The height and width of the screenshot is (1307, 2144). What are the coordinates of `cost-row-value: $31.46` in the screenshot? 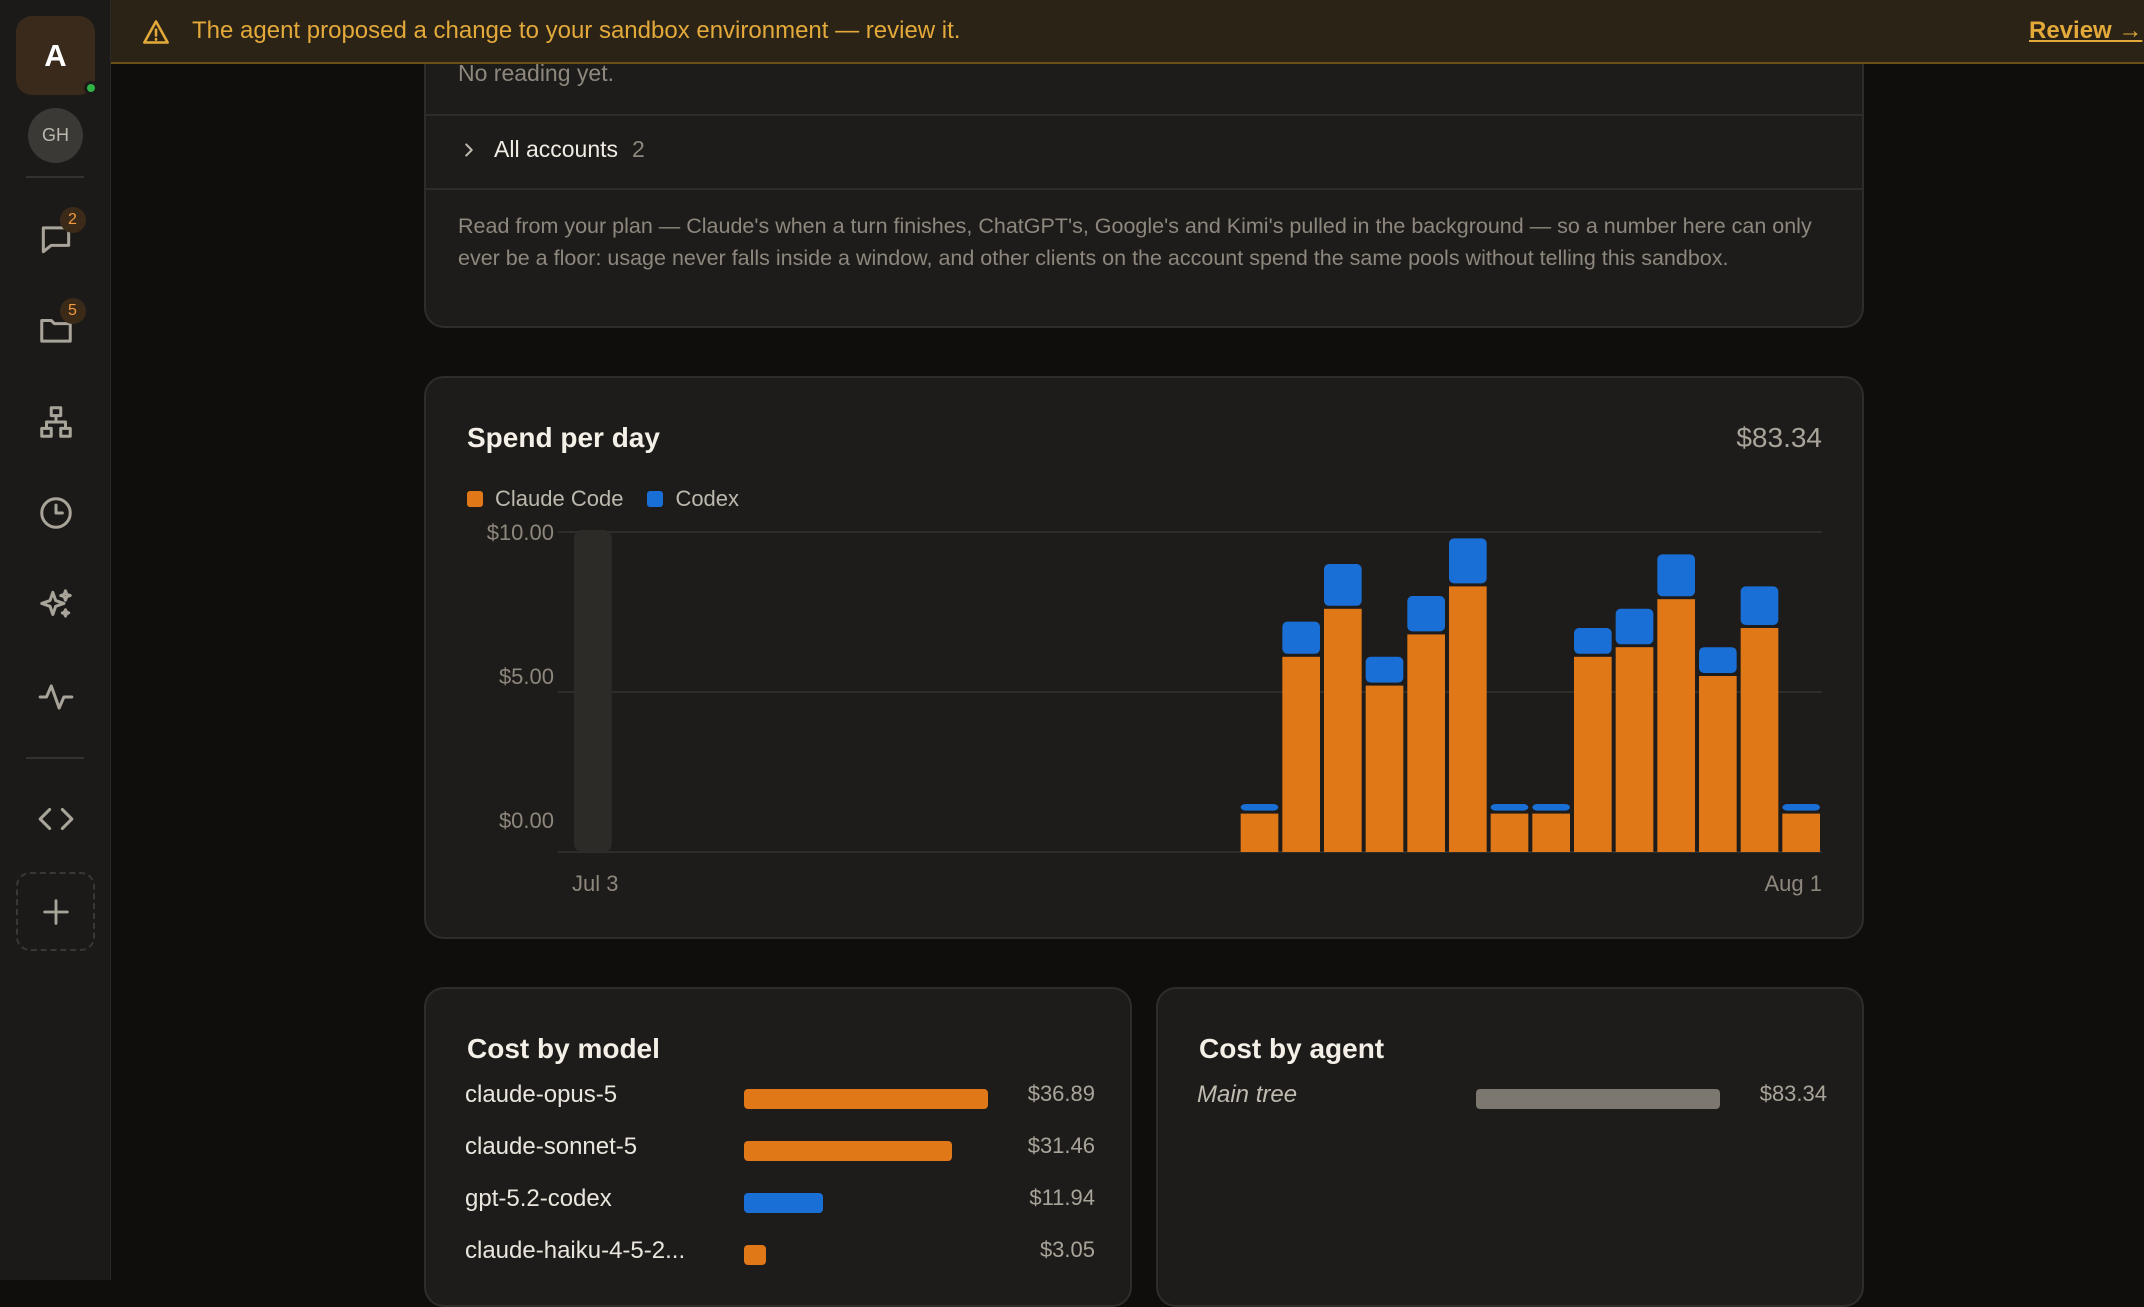 It's located at (1061, 1145).